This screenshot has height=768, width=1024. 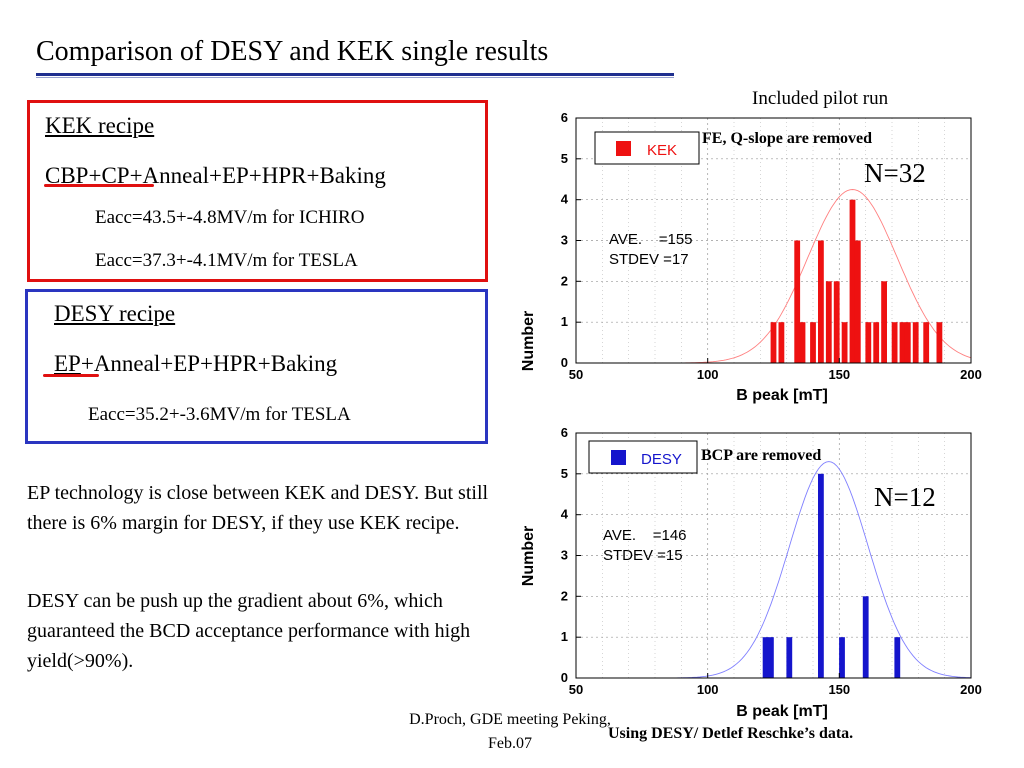 I want to click on footer-line-1: D.Proch, GDE meeting Peking,, so click(x=510, y=719).